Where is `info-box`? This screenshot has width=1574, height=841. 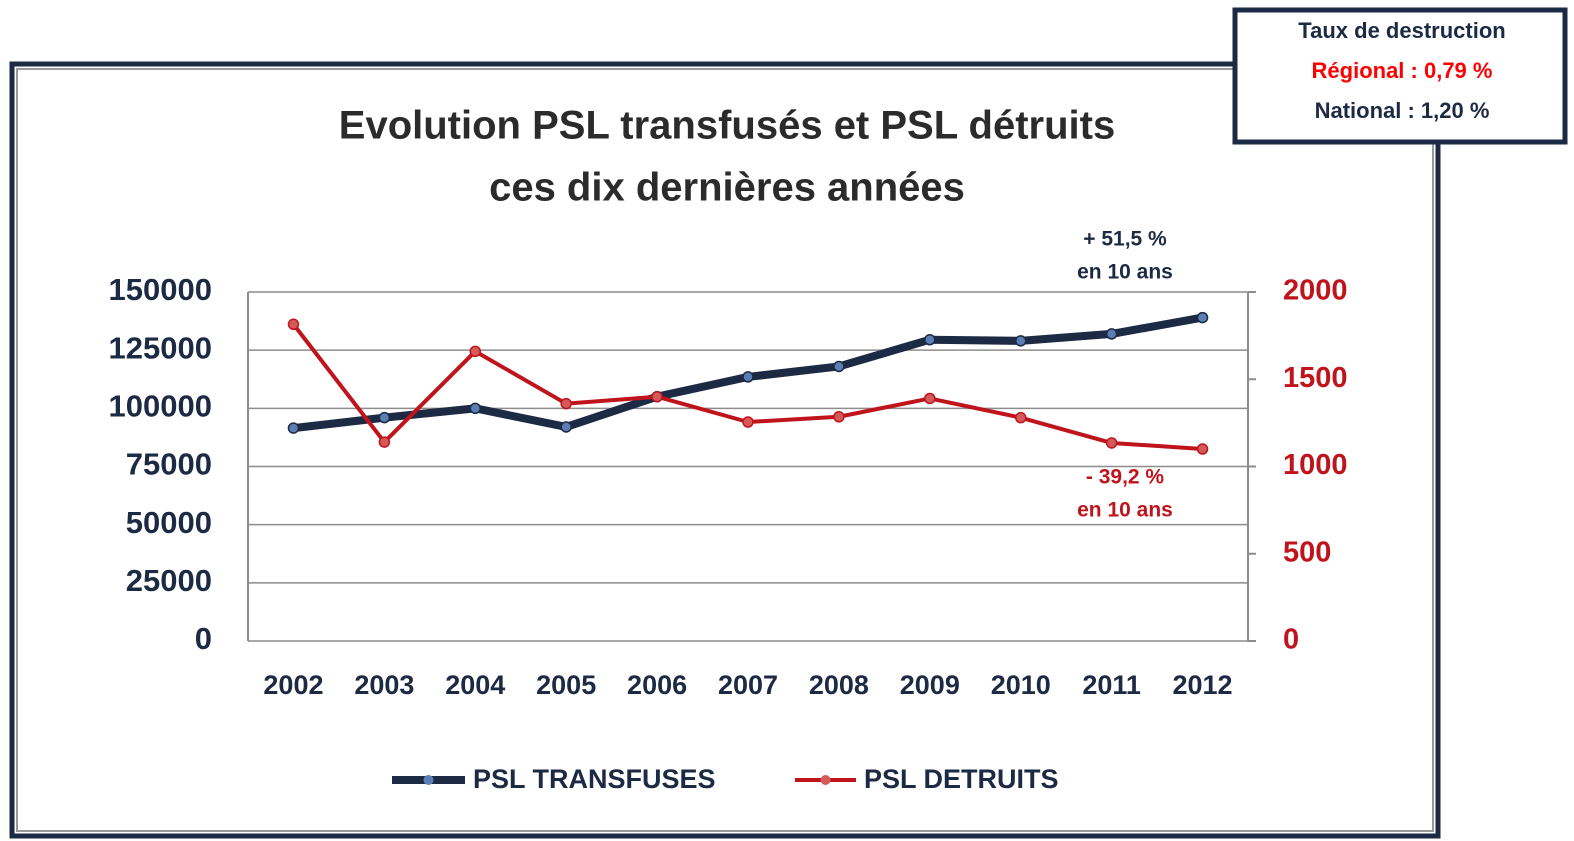 info-box is located at coordinates (1400, 76).